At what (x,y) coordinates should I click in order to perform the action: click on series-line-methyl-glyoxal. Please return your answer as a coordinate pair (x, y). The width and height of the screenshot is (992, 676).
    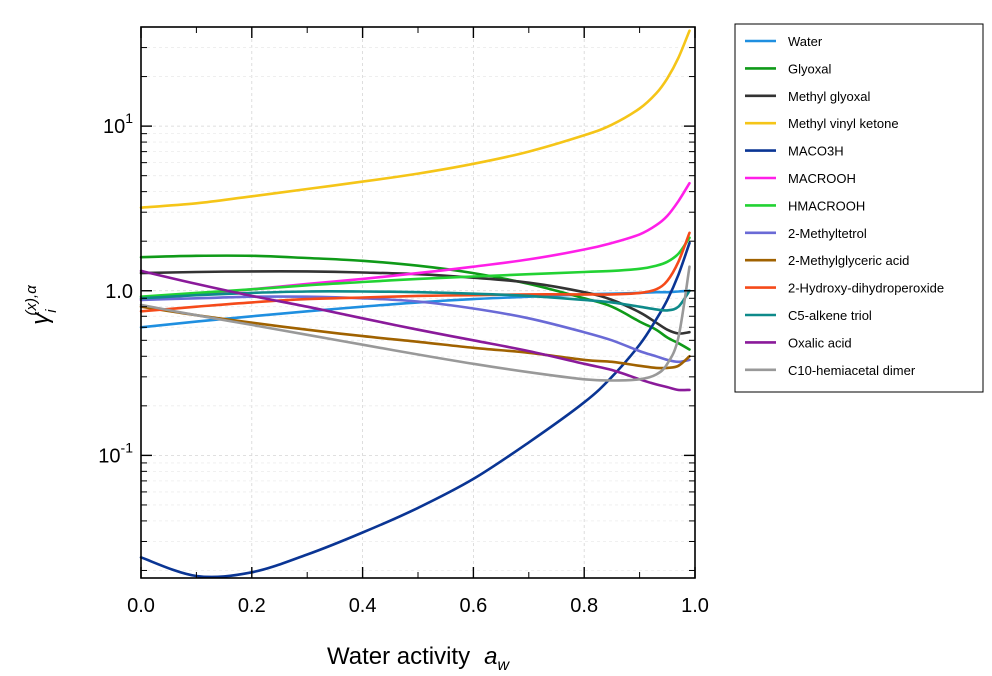
    Looking at the image, I should click on (415, 302).